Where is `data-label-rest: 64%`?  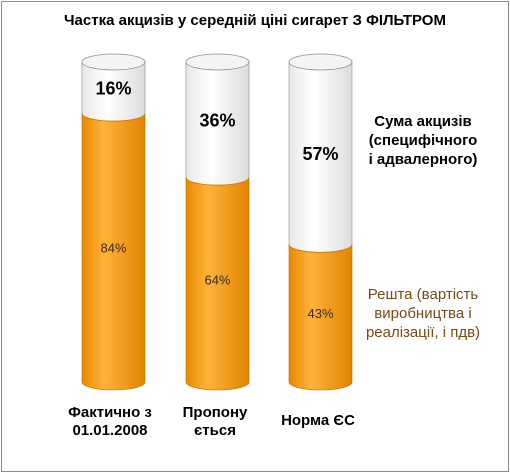 data-label-rest: 64% is located at coordinates (217, 280).